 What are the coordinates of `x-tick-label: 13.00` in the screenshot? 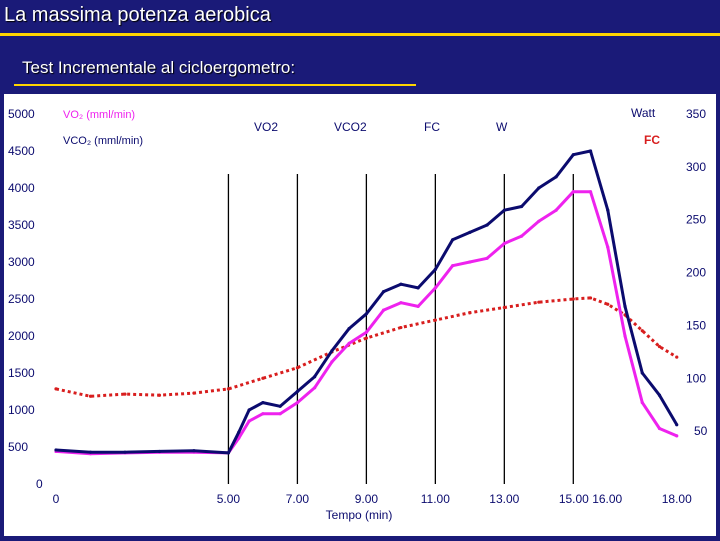 It's located at (504, 499).